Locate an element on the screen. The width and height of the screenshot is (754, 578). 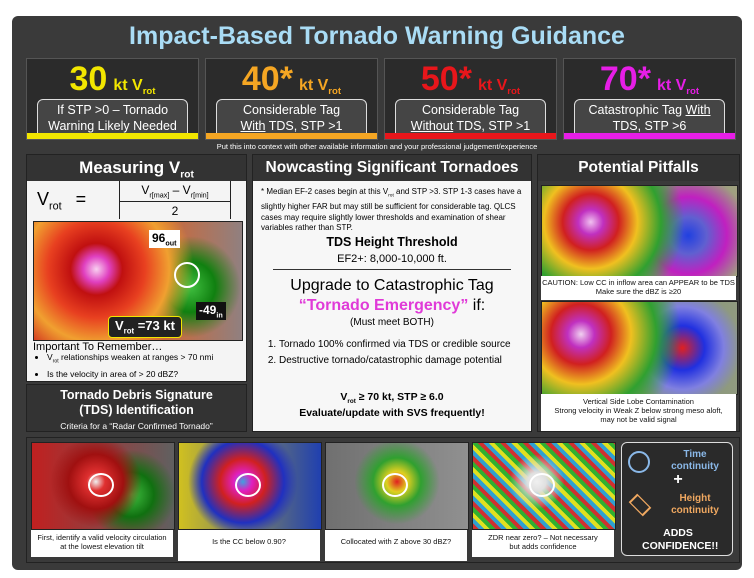
formula-v: V is located at coordinates (43, 199).